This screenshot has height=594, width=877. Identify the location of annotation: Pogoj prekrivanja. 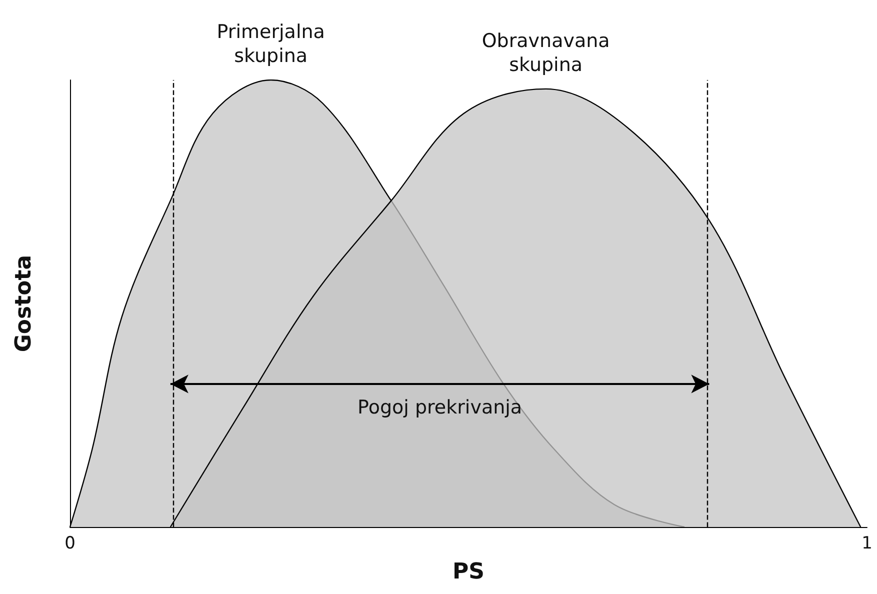
(440, 407).